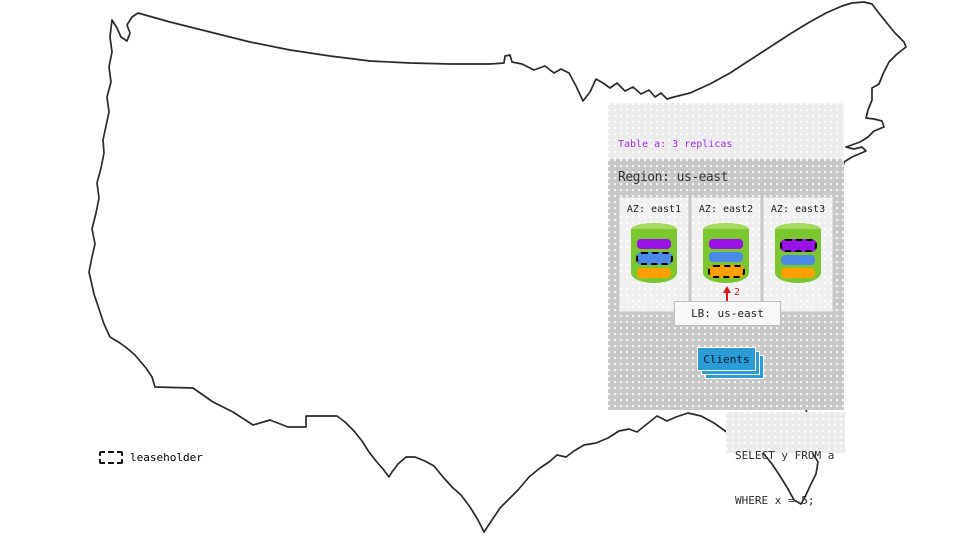 The height and width of the screenshot is (540, 960). What do you see at coordinates (726, 209) in the screenshot?
I see `az-label-east2: AZ: east2` at bounding box center [726, 209].